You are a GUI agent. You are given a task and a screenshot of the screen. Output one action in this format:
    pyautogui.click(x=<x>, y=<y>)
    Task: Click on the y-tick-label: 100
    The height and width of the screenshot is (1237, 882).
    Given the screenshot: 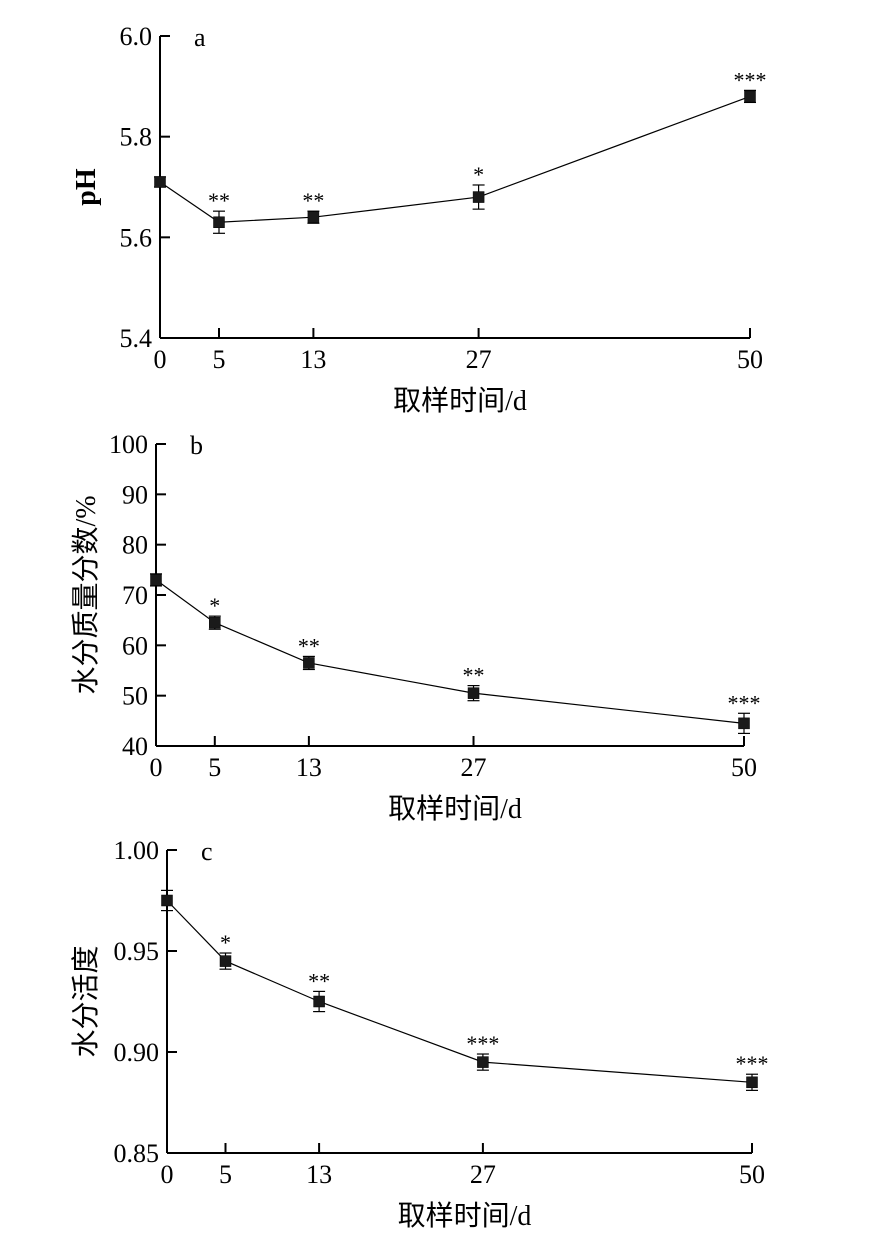 What is the action you would take?
    pyautogui.click(x=128, y=444)
    